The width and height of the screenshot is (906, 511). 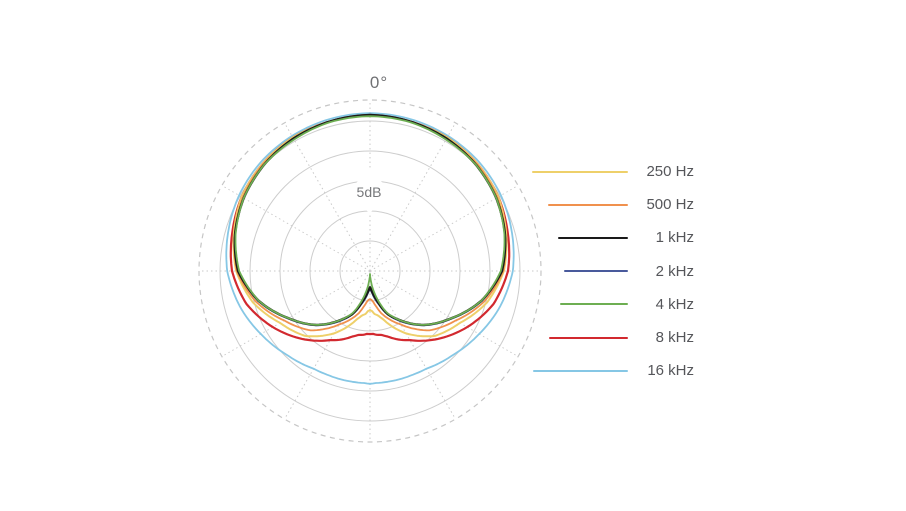 I want to click on legend-item: 2 kHz, so click(x=617, y=271).